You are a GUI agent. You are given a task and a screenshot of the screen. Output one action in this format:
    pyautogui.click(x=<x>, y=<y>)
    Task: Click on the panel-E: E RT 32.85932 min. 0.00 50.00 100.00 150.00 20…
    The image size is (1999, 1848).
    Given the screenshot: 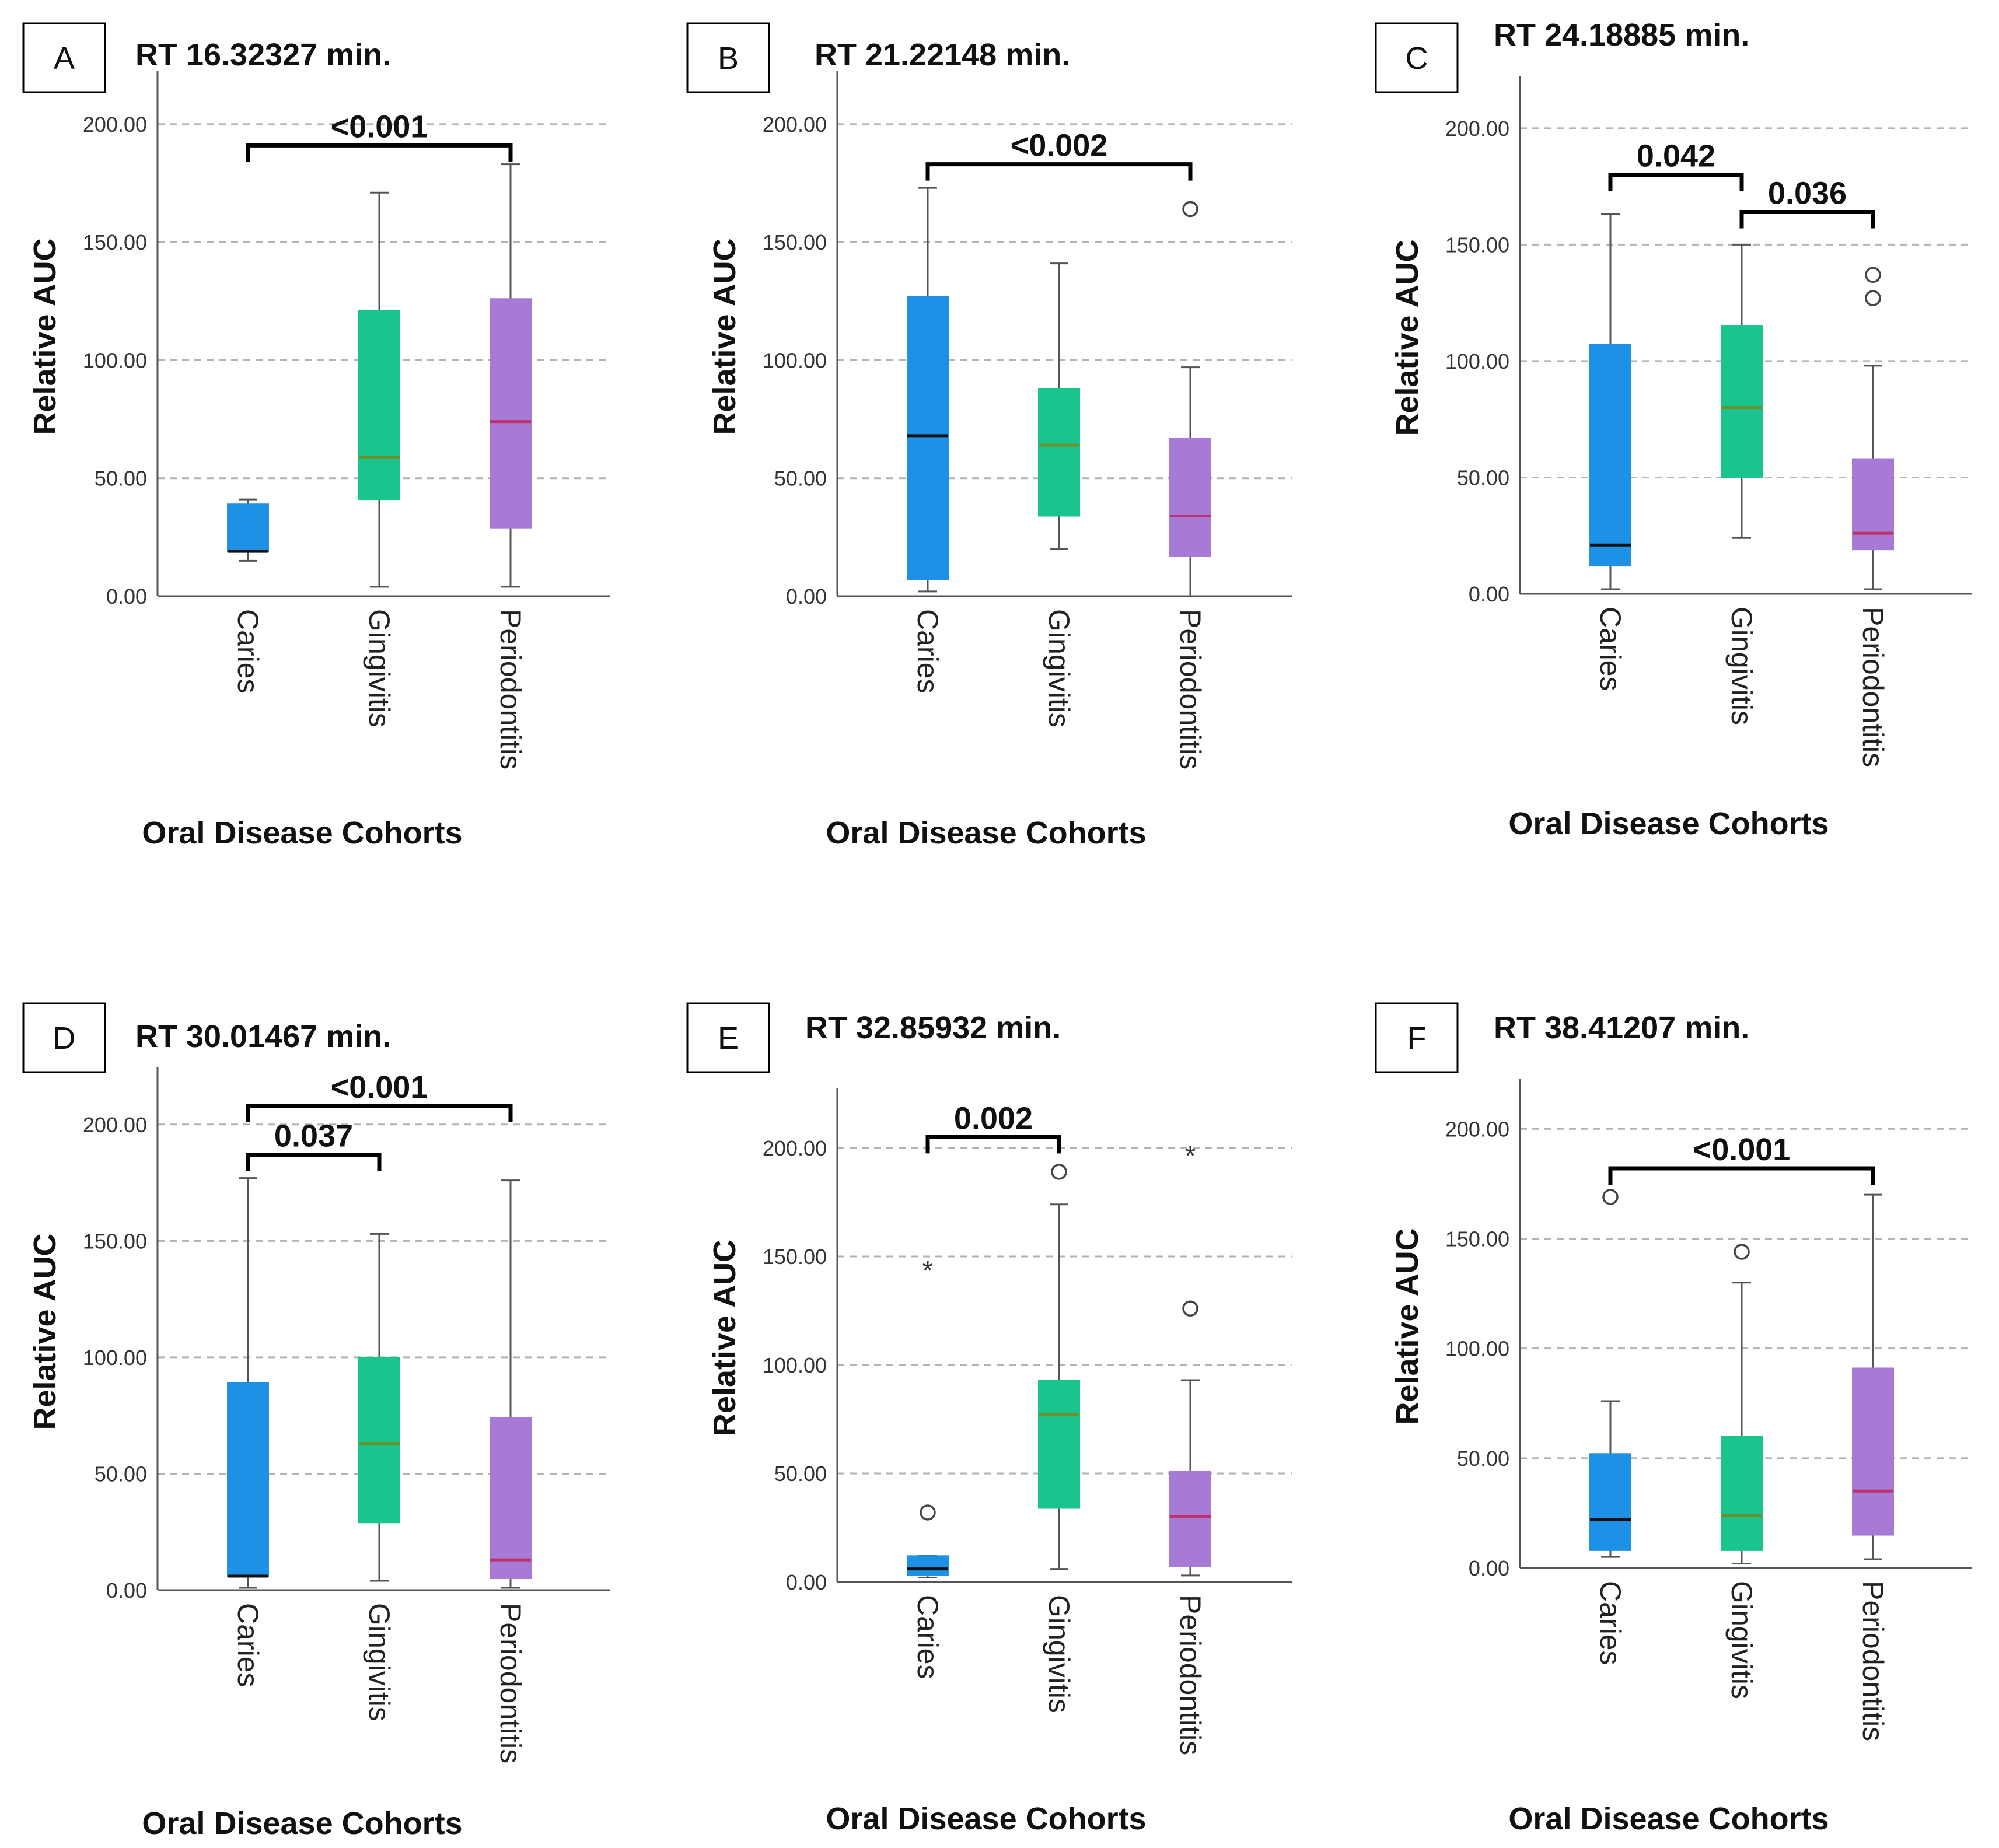 What is the action you would take?
    pyautogui.click(x=989, y=1419)
    